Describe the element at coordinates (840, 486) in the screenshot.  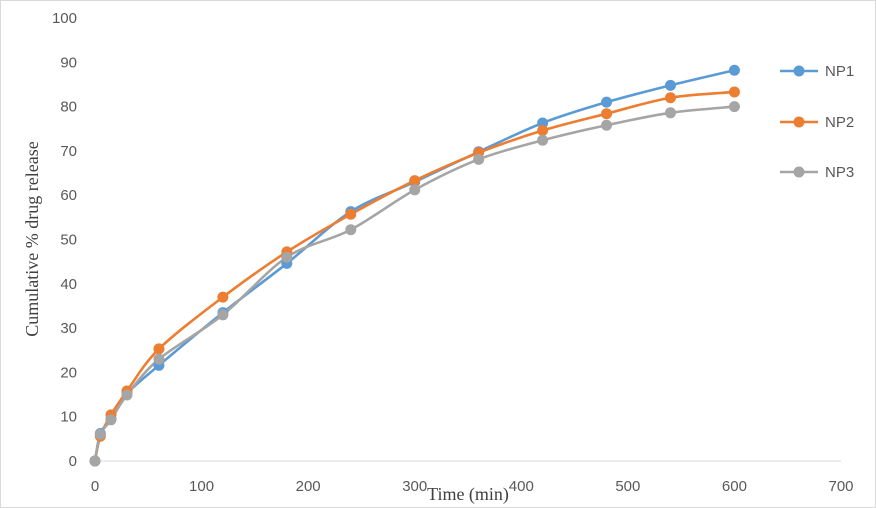
I see `x-tick-label: 700` at that location.